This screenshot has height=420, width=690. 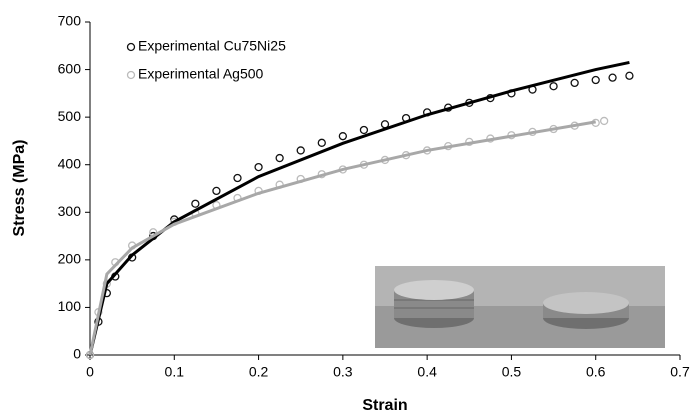 I want to click on x-tick-label: 0, so click(x=90, y=372).